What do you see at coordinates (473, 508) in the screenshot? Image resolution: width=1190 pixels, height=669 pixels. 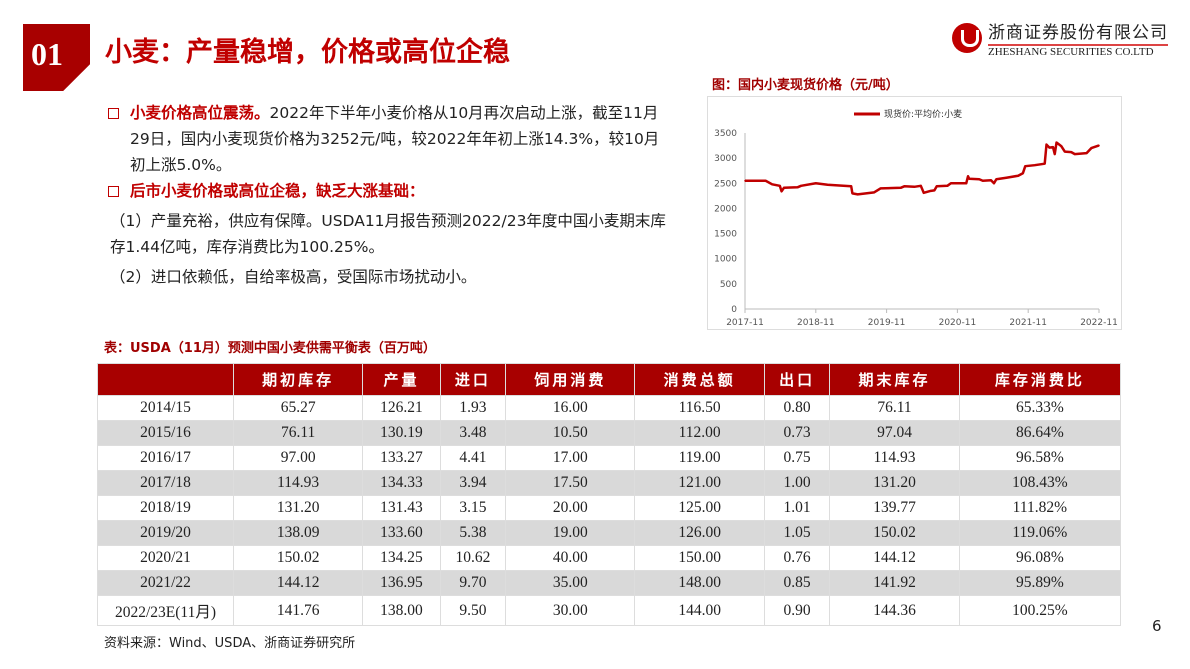 I see `table-cell: 3.15` at bounding box center [473, 508].